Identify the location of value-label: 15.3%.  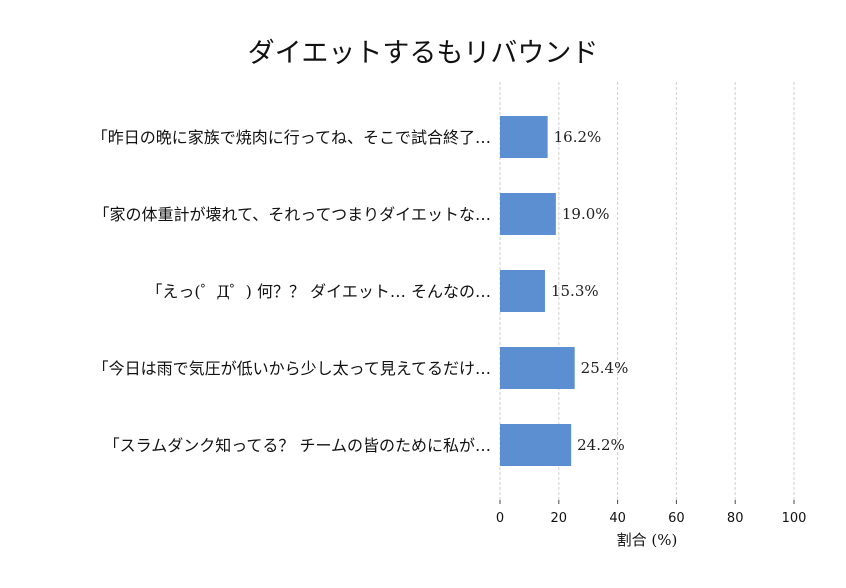
(575, 291).